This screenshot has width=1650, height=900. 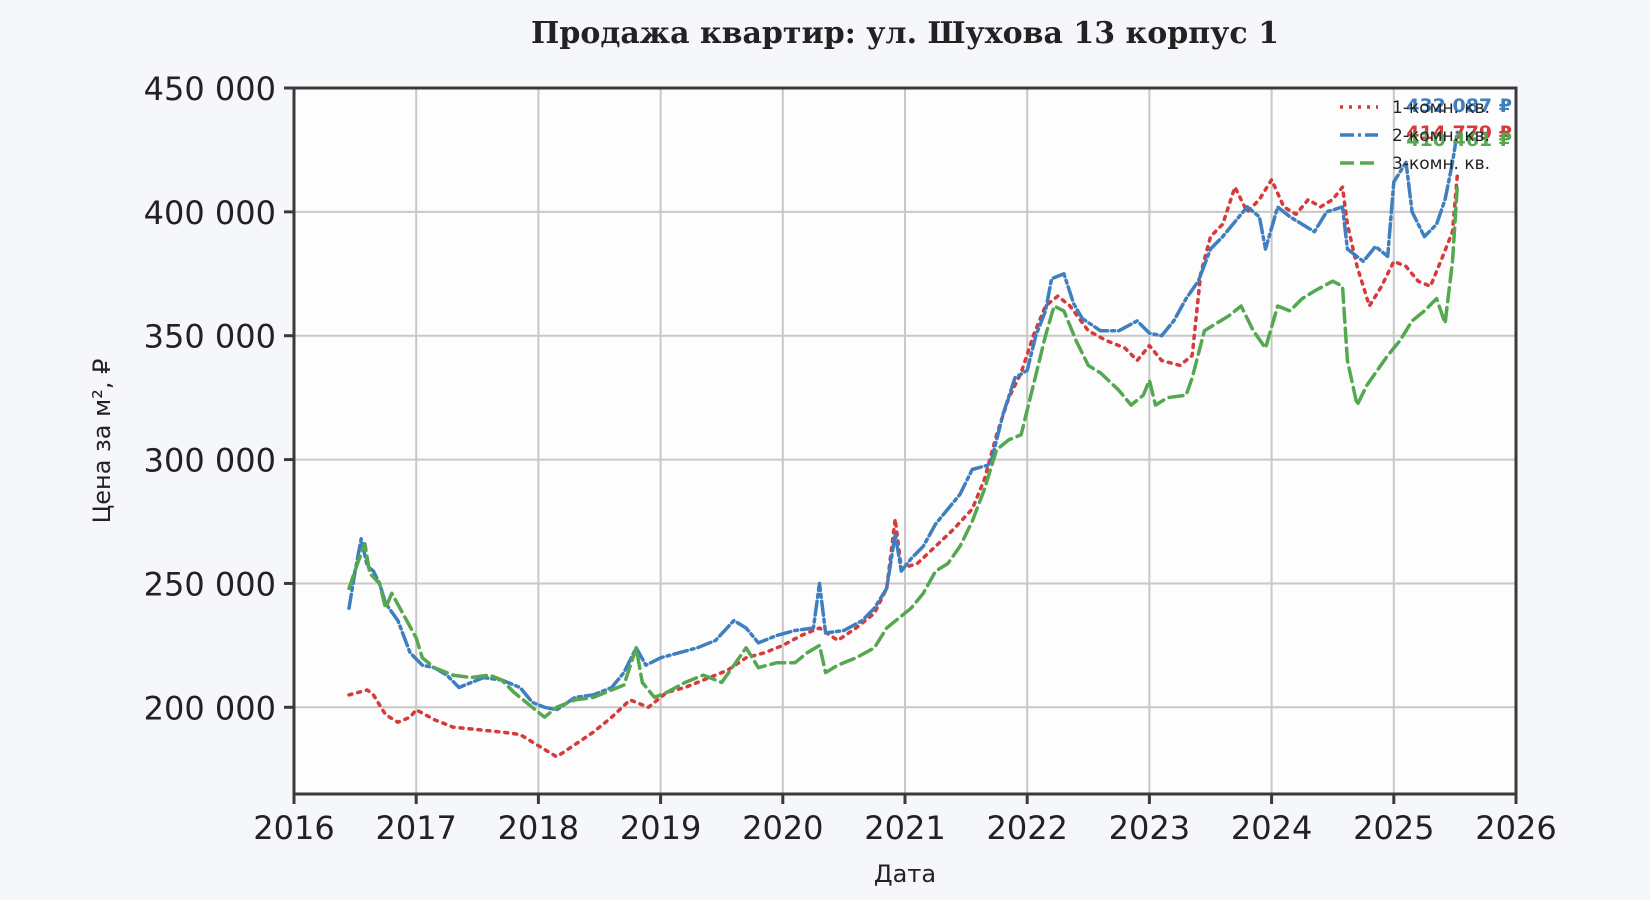 I want to click on end-value-label-1: 414 779 ₽, so click(x=1459, y=133).